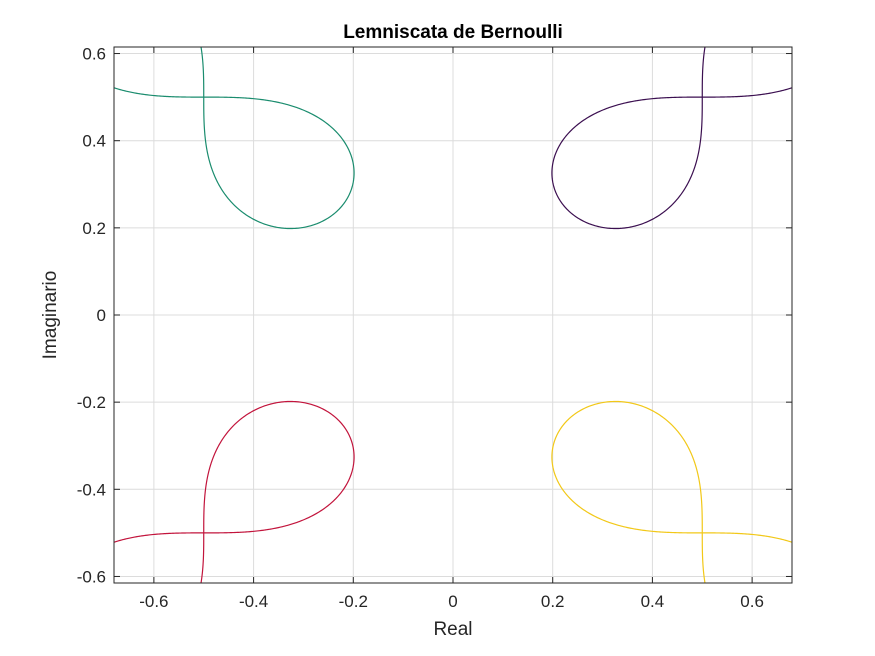  Describe the element at coordinates (94, 54) in the screenshot. I see `y-tick-label: 0.6` at that location.